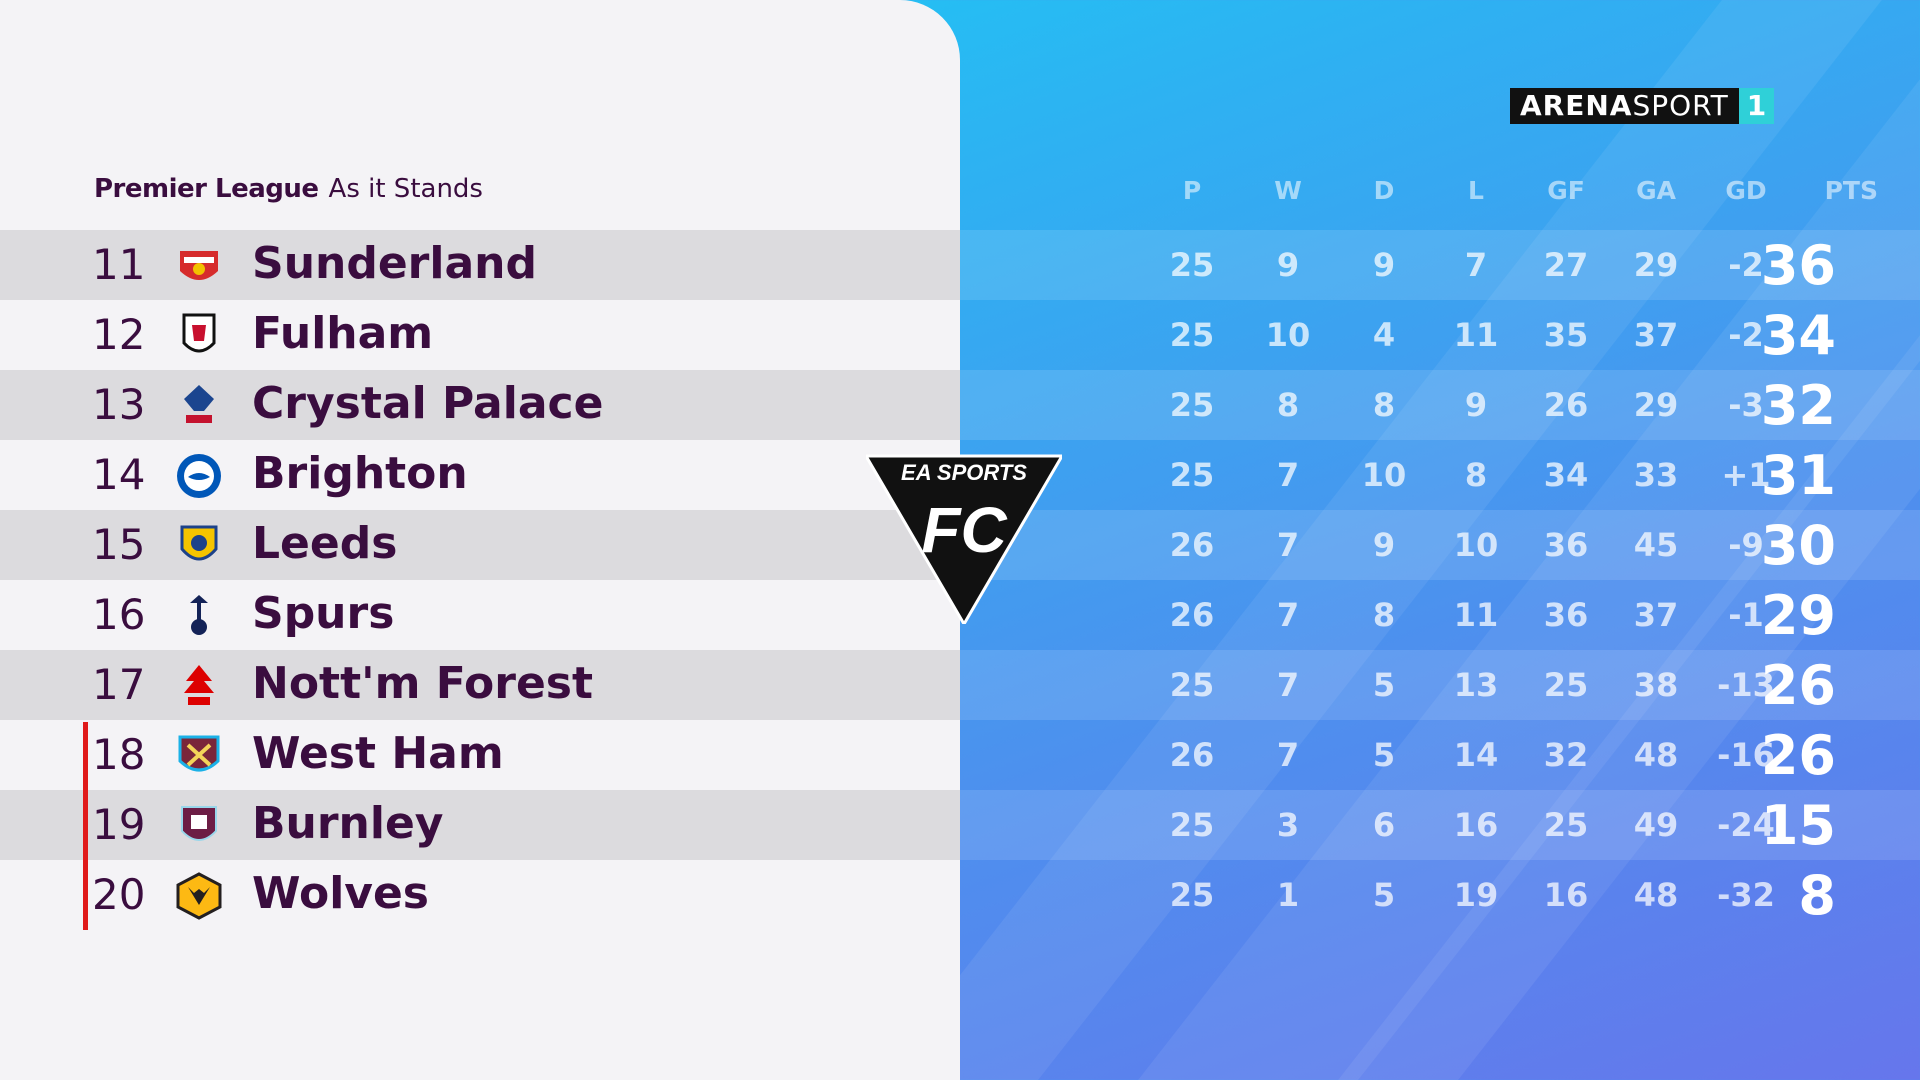 The image size is (1920, 1080). I want to click on team-name: Burnley, so click(348, 823).